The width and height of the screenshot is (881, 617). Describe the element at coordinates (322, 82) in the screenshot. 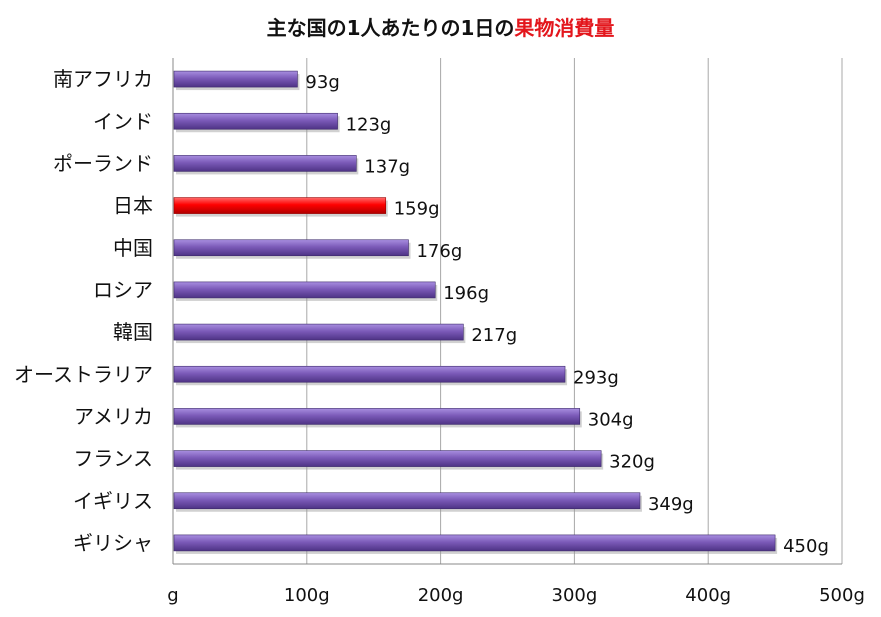

I see `data-label: 93g` at that location.